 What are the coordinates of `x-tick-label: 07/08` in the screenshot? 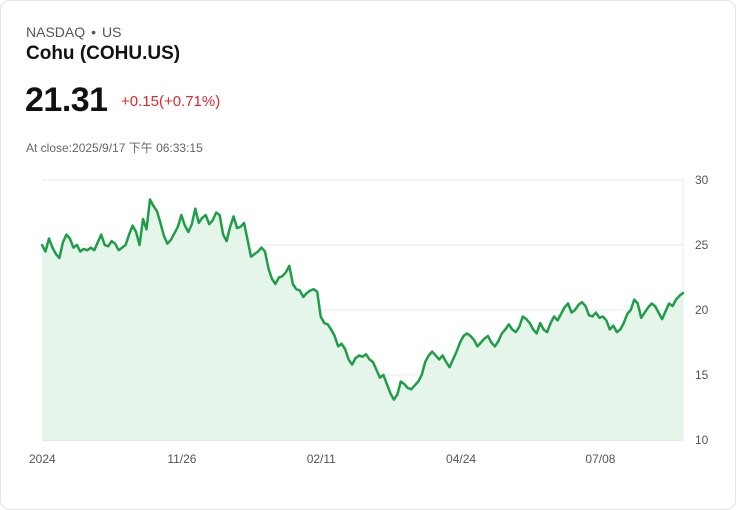 It's located at (600, 459).